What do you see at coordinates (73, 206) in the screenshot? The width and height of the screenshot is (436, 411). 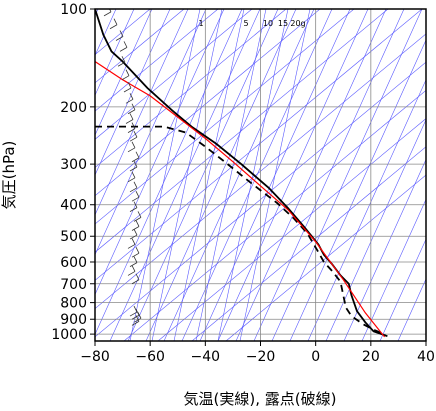 I see `y-tick-label: 400` at bounding box center [73, 206].